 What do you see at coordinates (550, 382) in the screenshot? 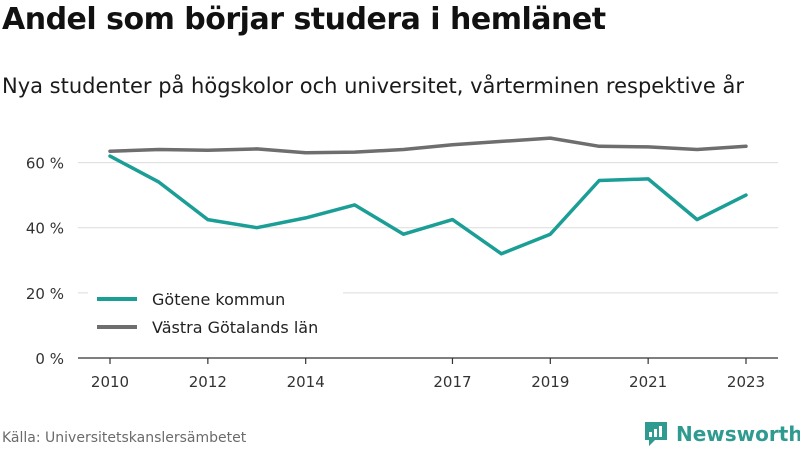
I see `x-tick-label: 2019` at bounding box center [550, 382].